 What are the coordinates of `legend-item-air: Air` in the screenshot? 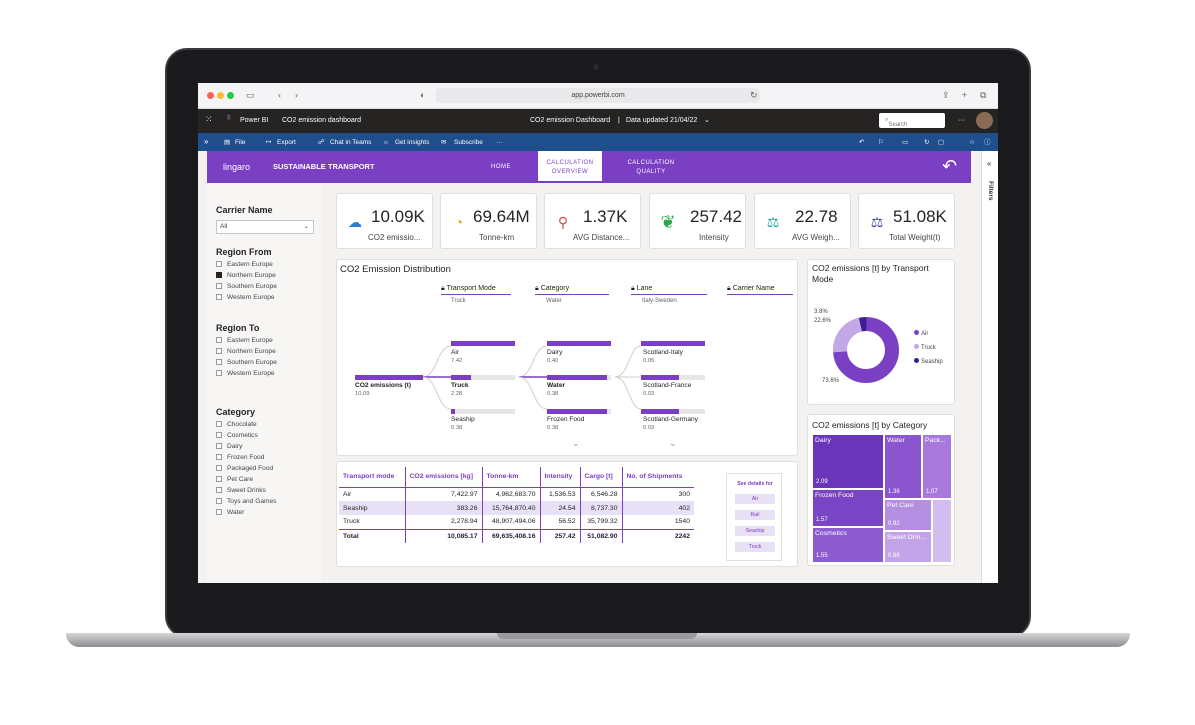 It's located at (921, 334).